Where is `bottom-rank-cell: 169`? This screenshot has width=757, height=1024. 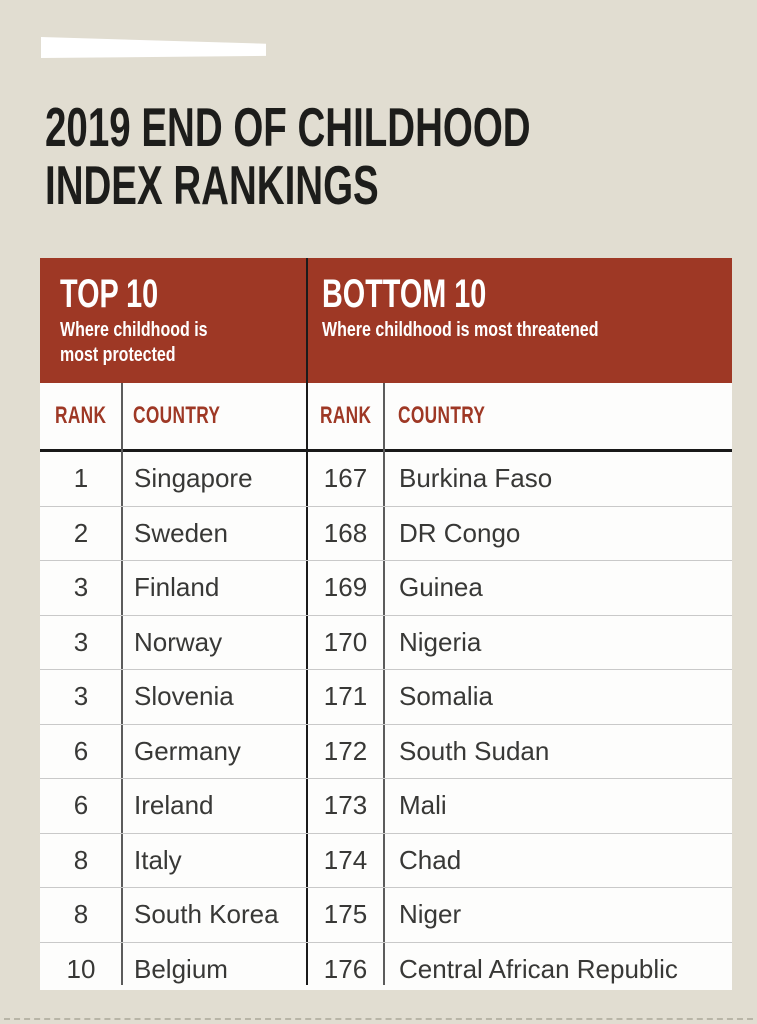
bottom-rank-cell: 169 is located at coordinates (345, 587).